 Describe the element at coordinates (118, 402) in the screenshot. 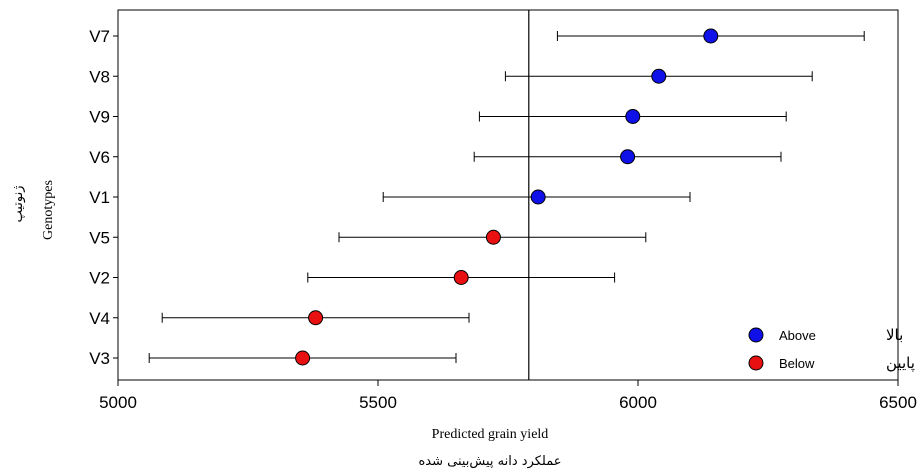

I see `x-tick-label: 5000` at that location.